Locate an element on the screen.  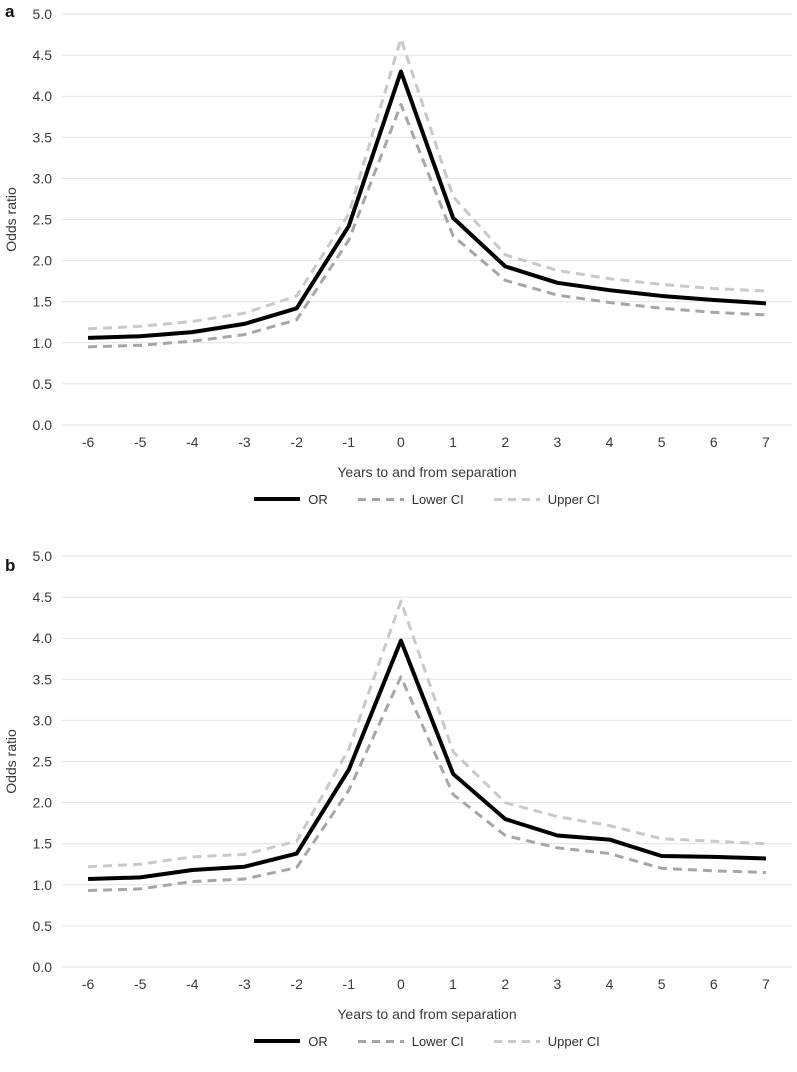
panel-a-label: a is located at coordinates (10, 11).